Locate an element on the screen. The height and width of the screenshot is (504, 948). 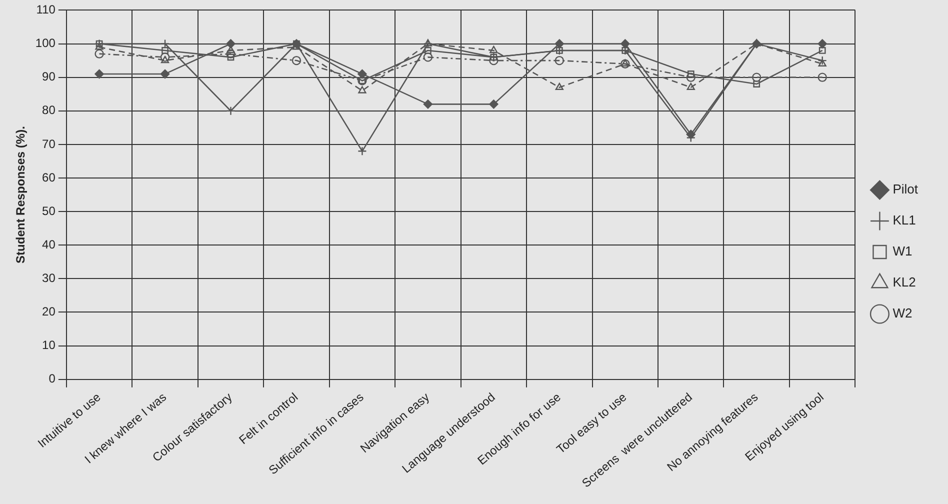
y-tick-label: 90 is located at coordinates (49, 77).